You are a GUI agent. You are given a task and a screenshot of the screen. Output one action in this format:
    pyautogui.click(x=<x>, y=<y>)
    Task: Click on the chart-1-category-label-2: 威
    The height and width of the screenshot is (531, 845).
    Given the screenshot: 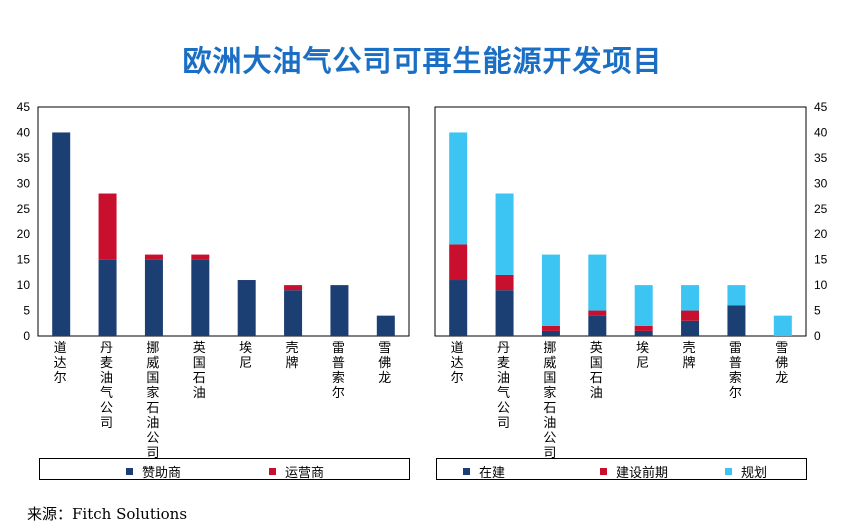 What is the action you would take?
    pyautogui.click(x=549, y=363)
    